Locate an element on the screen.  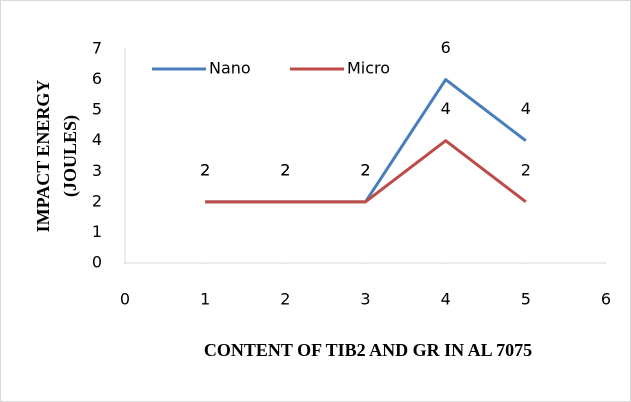
x-tick-label: 5 is located at coordinates (526, 299).